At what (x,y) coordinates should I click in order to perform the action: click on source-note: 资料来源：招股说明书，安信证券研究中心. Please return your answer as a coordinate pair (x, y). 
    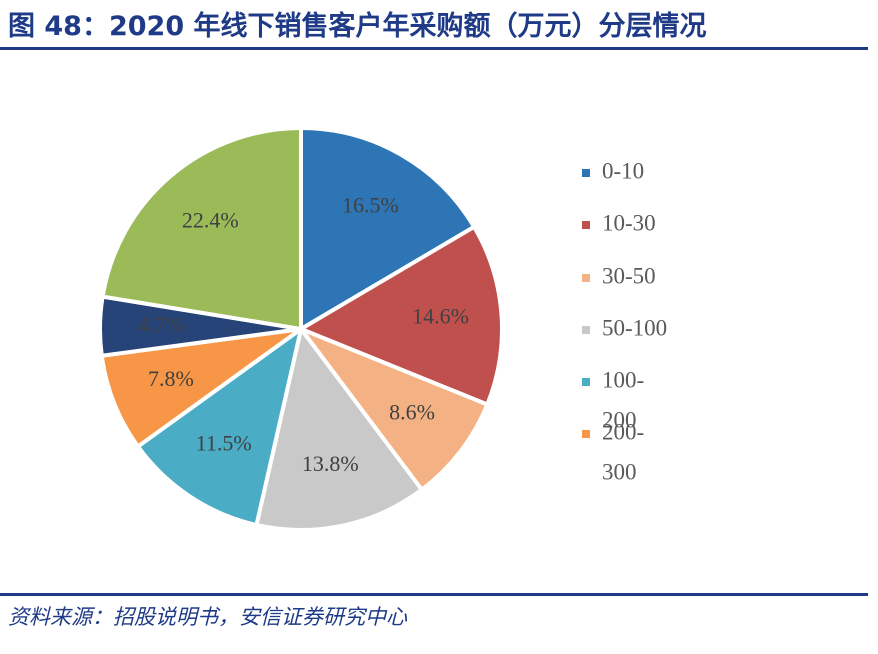
    Looking at the image, I should click on (207, 617).